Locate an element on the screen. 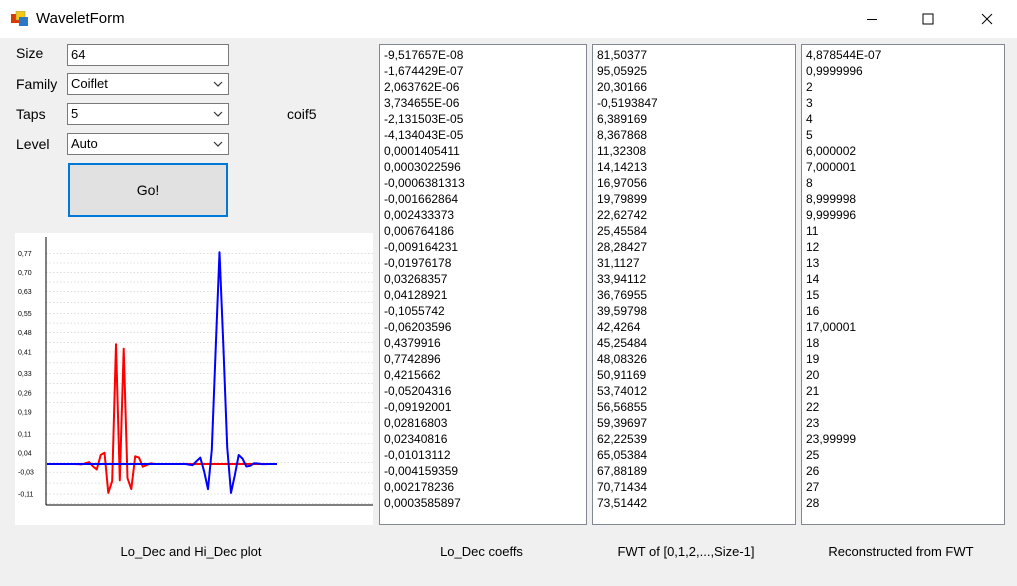  list-item: -0,5193847 is located at coordinates (627, 103).